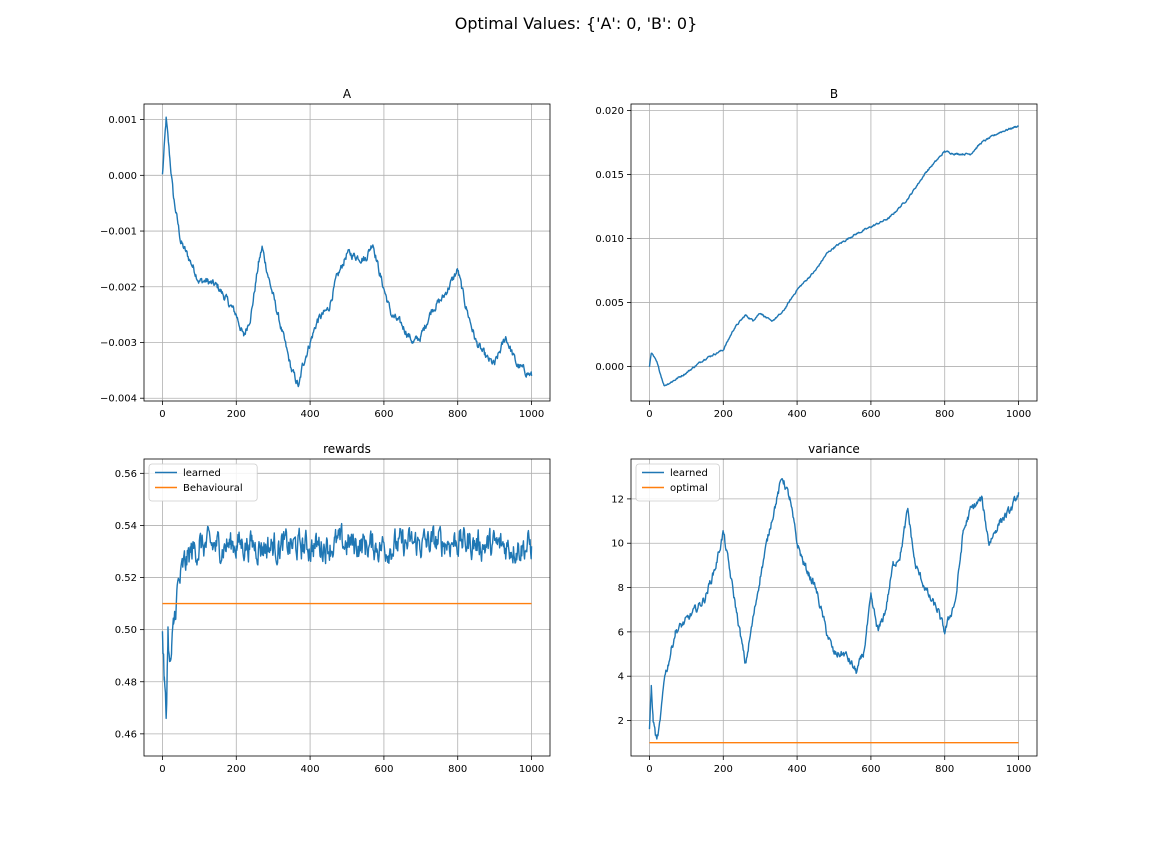 The width and height of the screenshot is (1152, 864). I want to click on panel-variance-ytick-label-2: 6, so click(621, 632).